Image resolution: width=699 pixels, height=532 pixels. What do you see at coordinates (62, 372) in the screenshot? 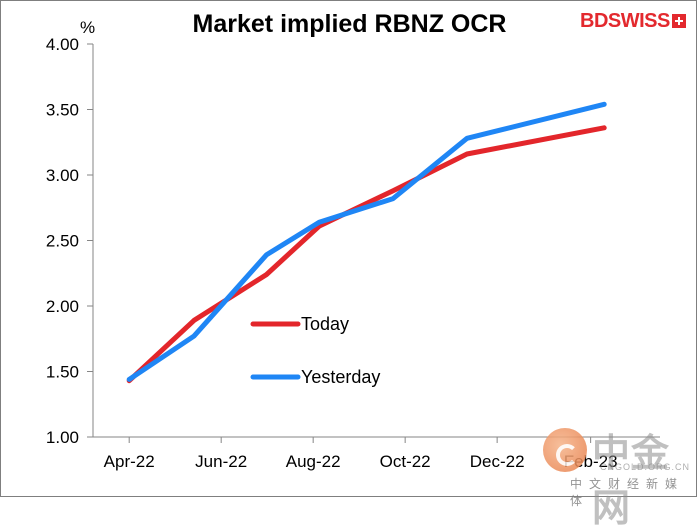
I see `y-tick-label: 1.50` at bounding box center [62, 372].